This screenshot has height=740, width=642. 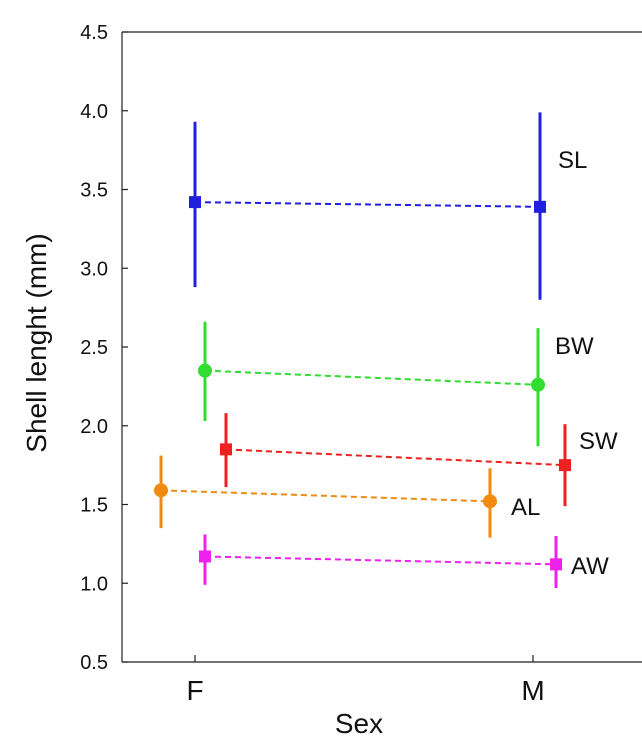 I want to click on y-tick-label: 1.0, so click(x=94, y=584).